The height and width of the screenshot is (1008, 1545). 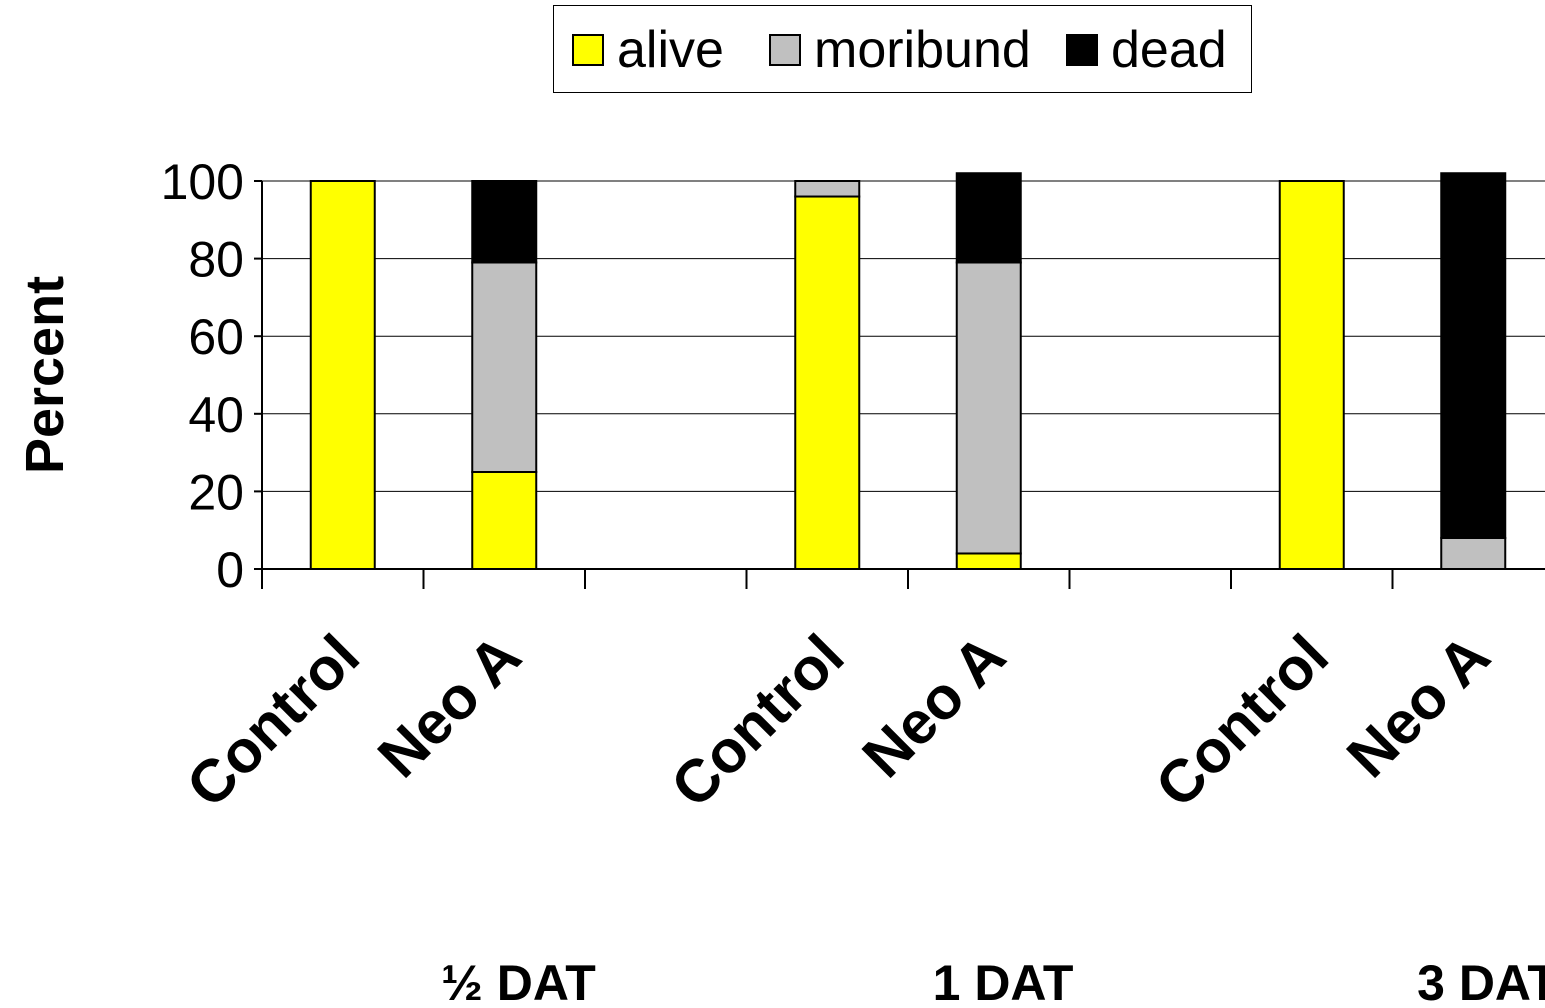 What do you see at coordinates (216, 415) in the screenshot?
I see `y-tick-label: 40` at bounding box center [216, 415].